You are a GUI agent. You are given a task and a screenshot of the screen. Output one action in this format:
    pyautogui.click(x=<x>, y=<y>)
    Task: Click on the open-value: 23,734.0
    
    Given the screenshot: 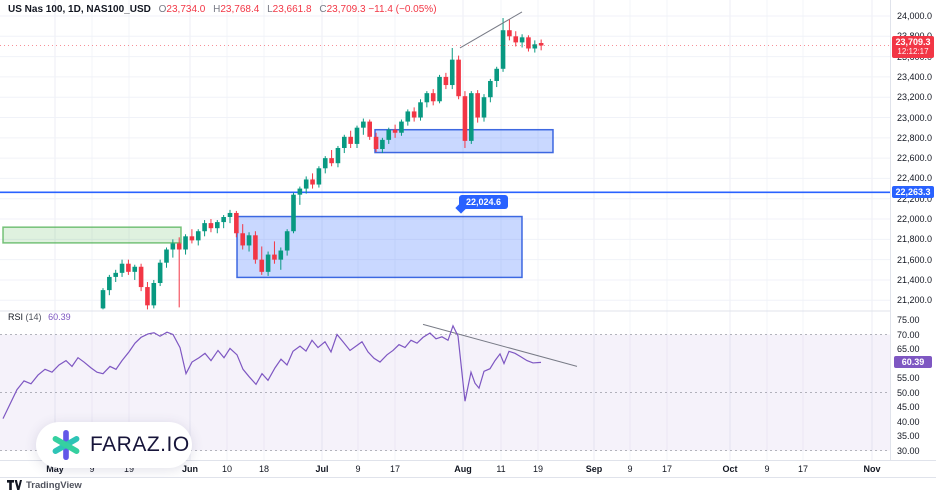 What is the action you would take?
    pyautogui.click(x=186, y=9)
    